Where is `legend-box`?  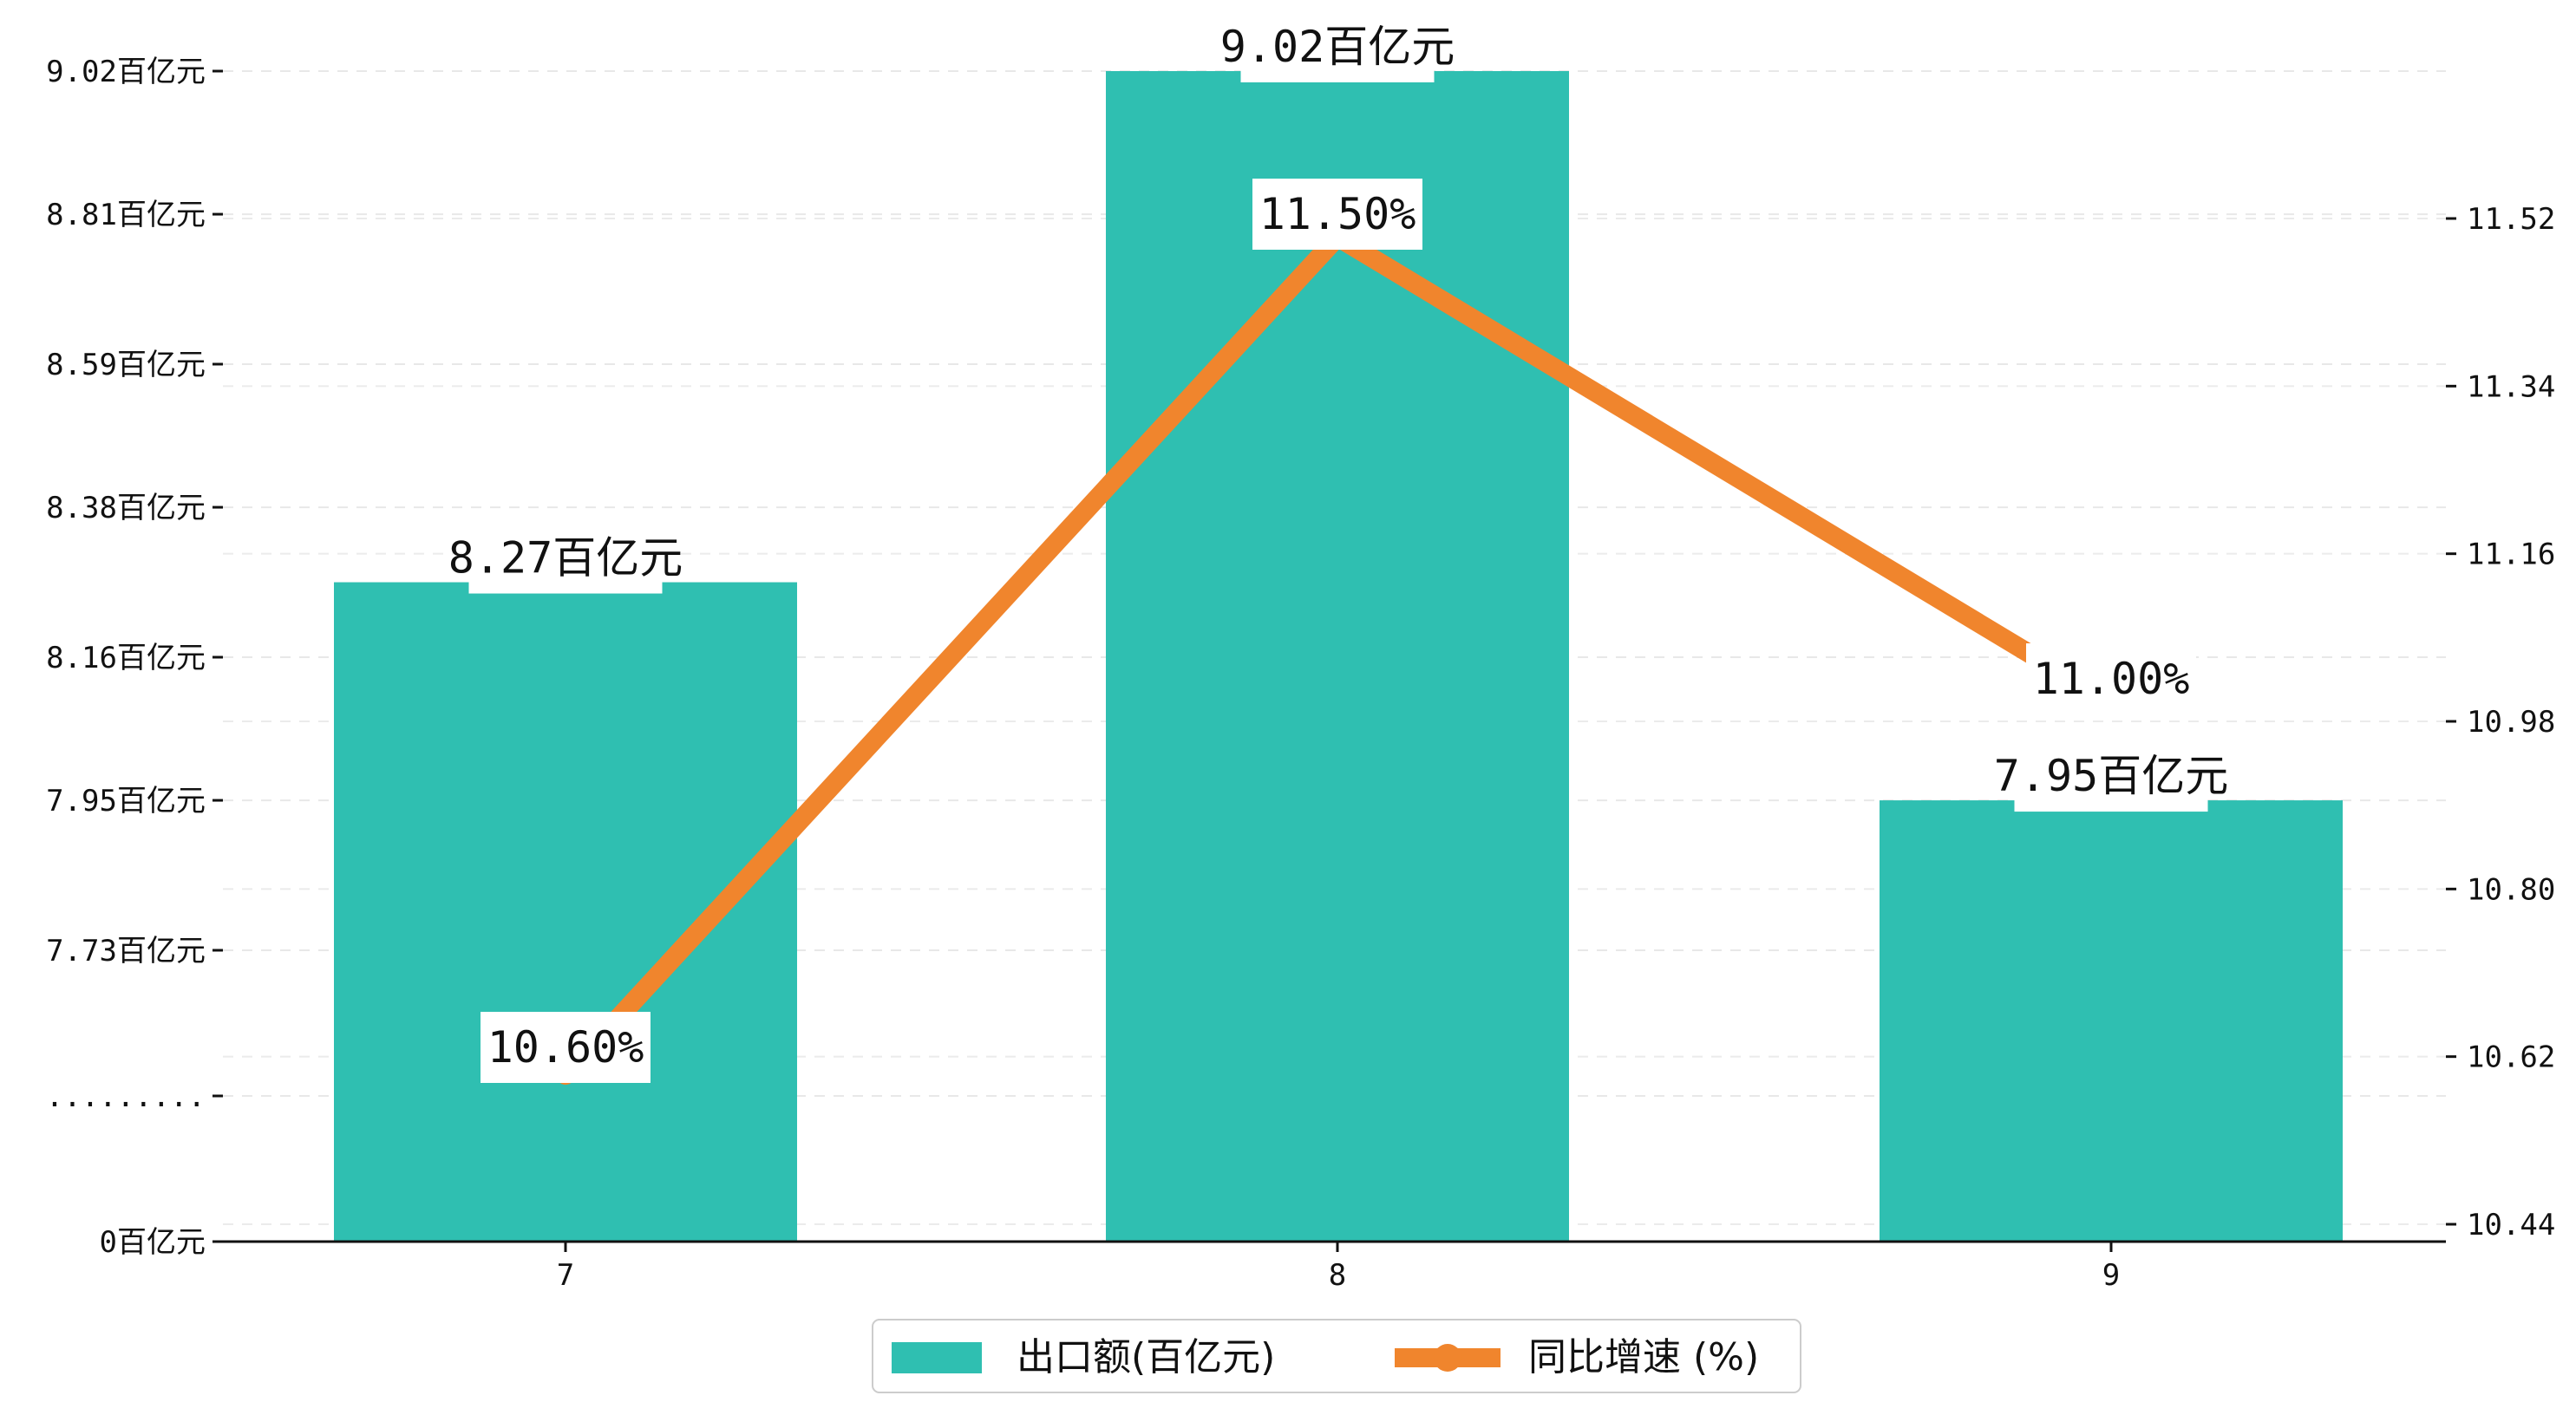
legend-box is located at coordinates (1336, 1356).